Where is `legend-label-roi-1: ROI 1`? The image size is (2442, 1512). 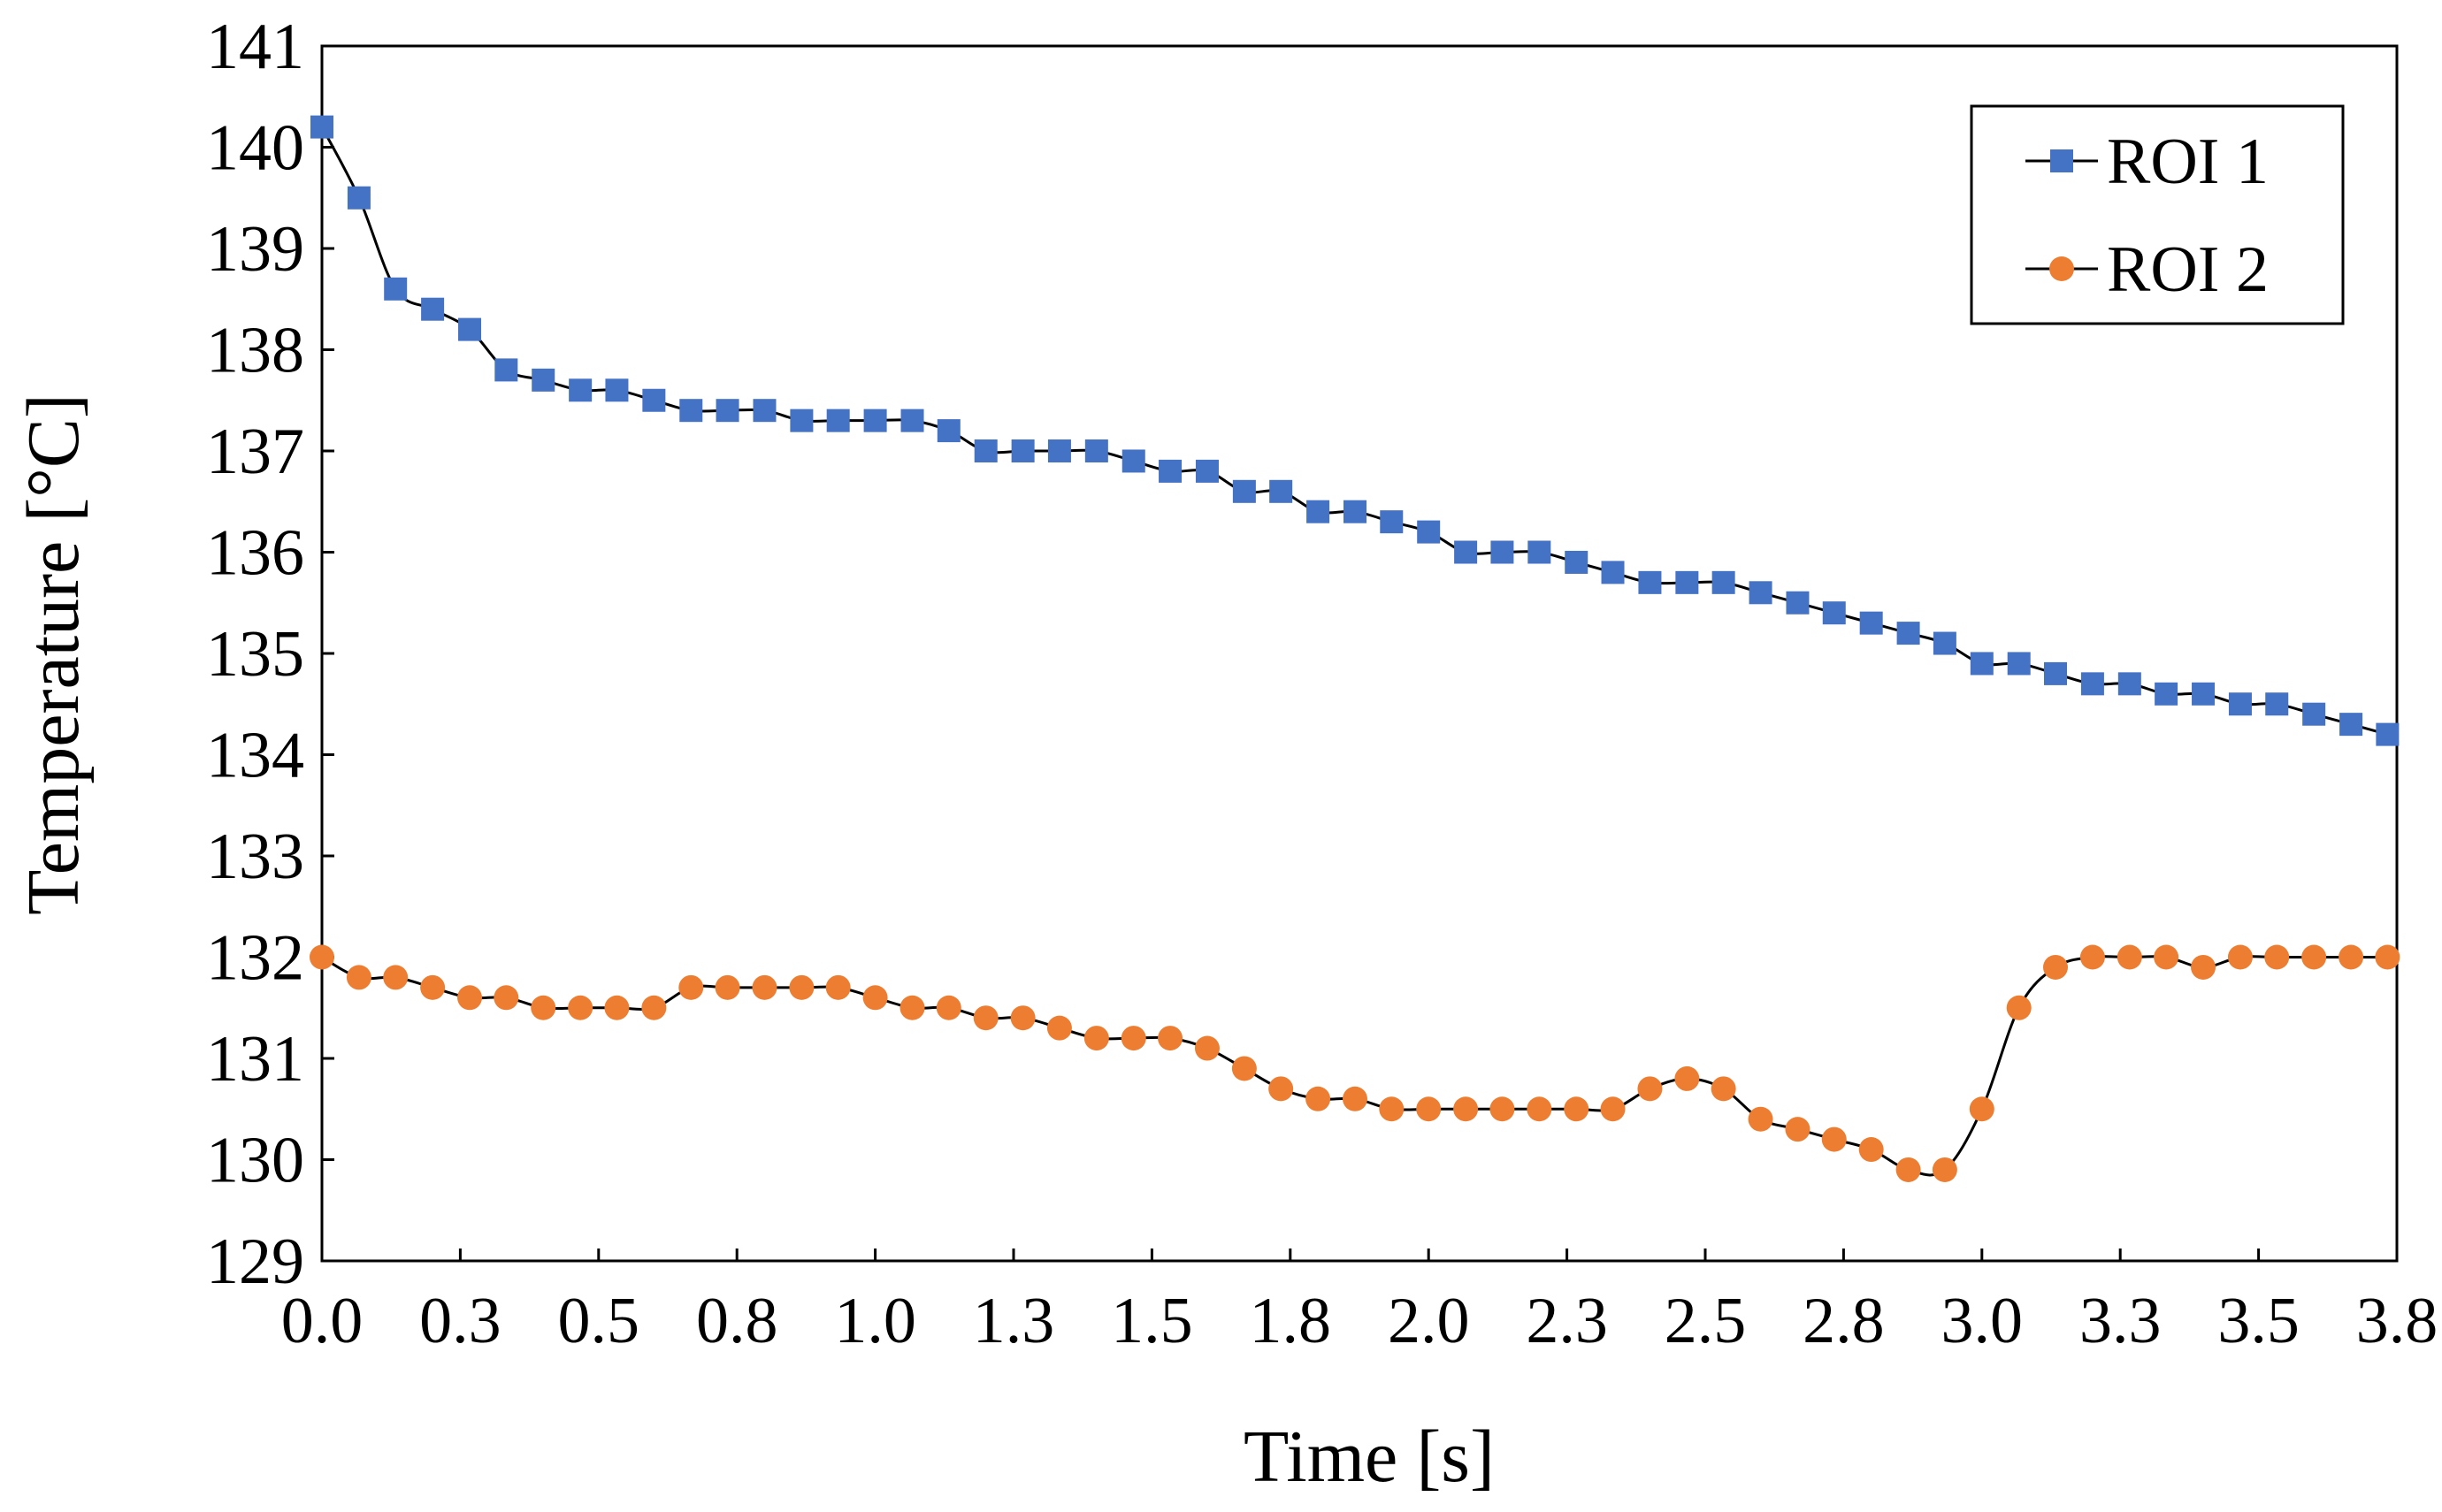 legend-label-roi-1: ROI 1 is located at coordinates (2188, 162).